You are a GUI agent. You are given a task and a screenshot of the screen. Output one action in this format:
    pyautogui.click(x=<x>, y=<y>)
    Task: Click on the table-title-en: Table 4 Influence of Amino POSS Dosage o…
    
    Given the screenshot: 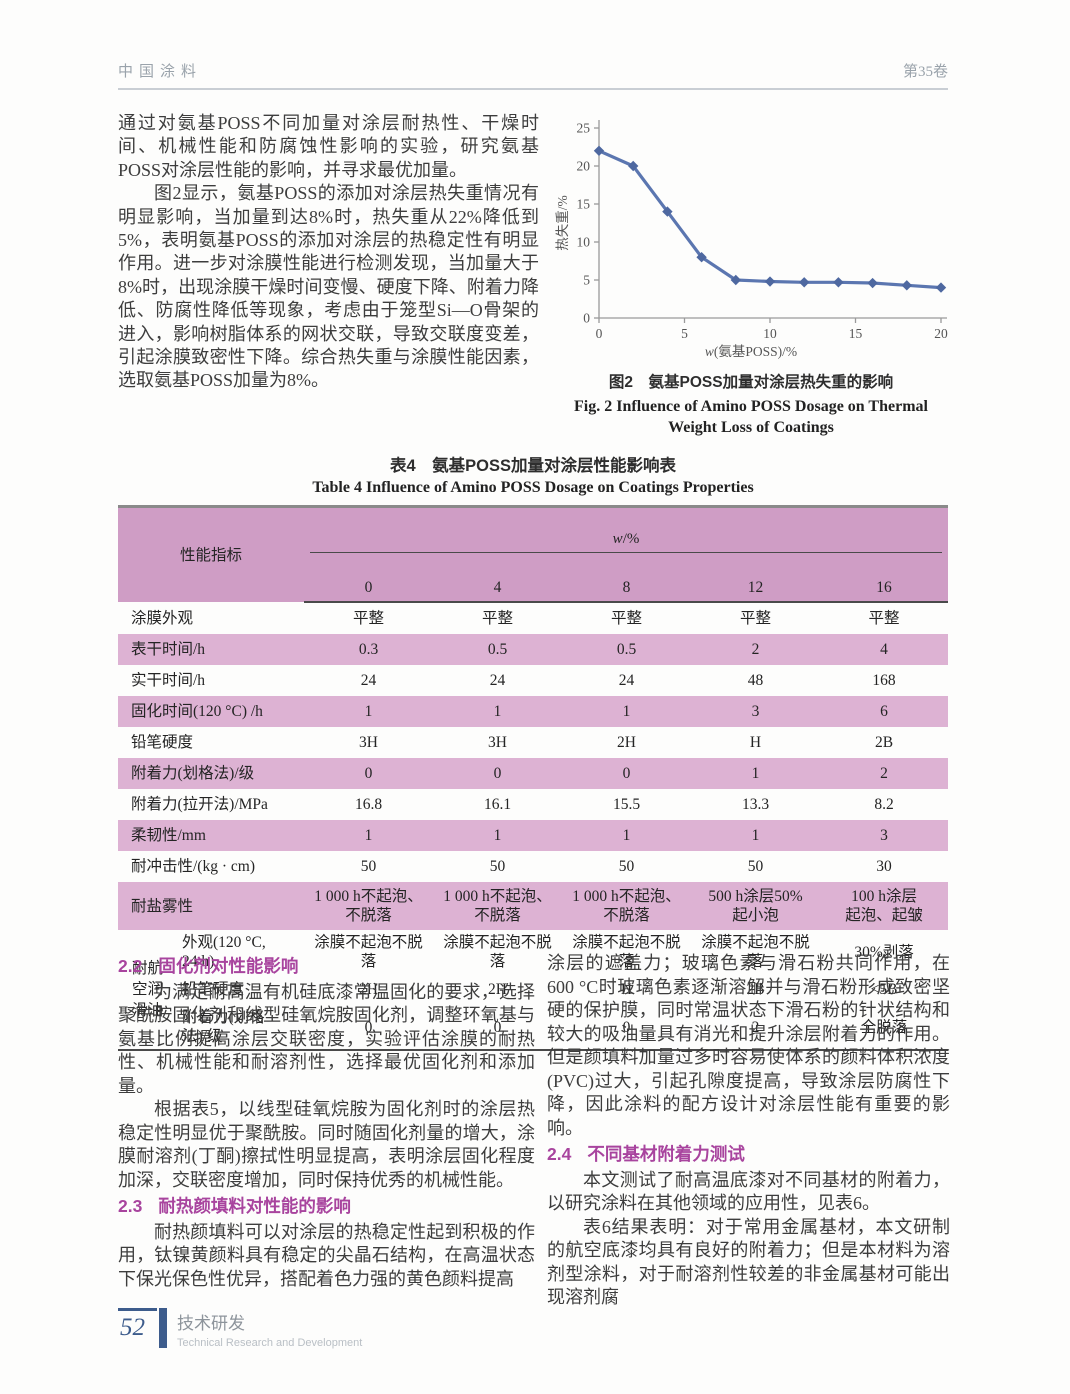 What is the action you would take?
    pyautogui.click(x=533, y=487)
    